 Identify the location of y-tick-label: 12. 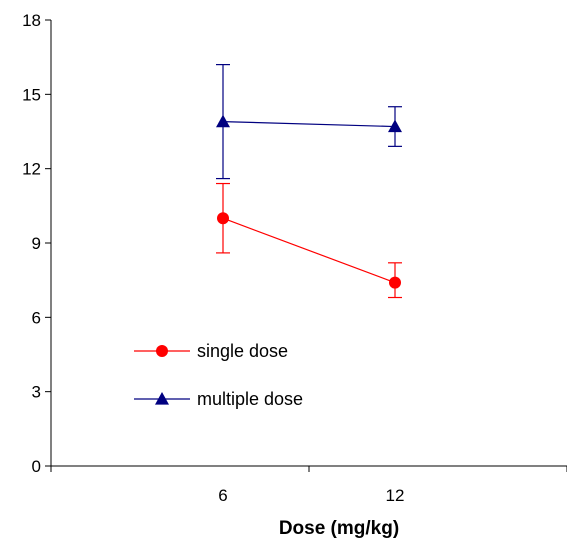
(31, 169).